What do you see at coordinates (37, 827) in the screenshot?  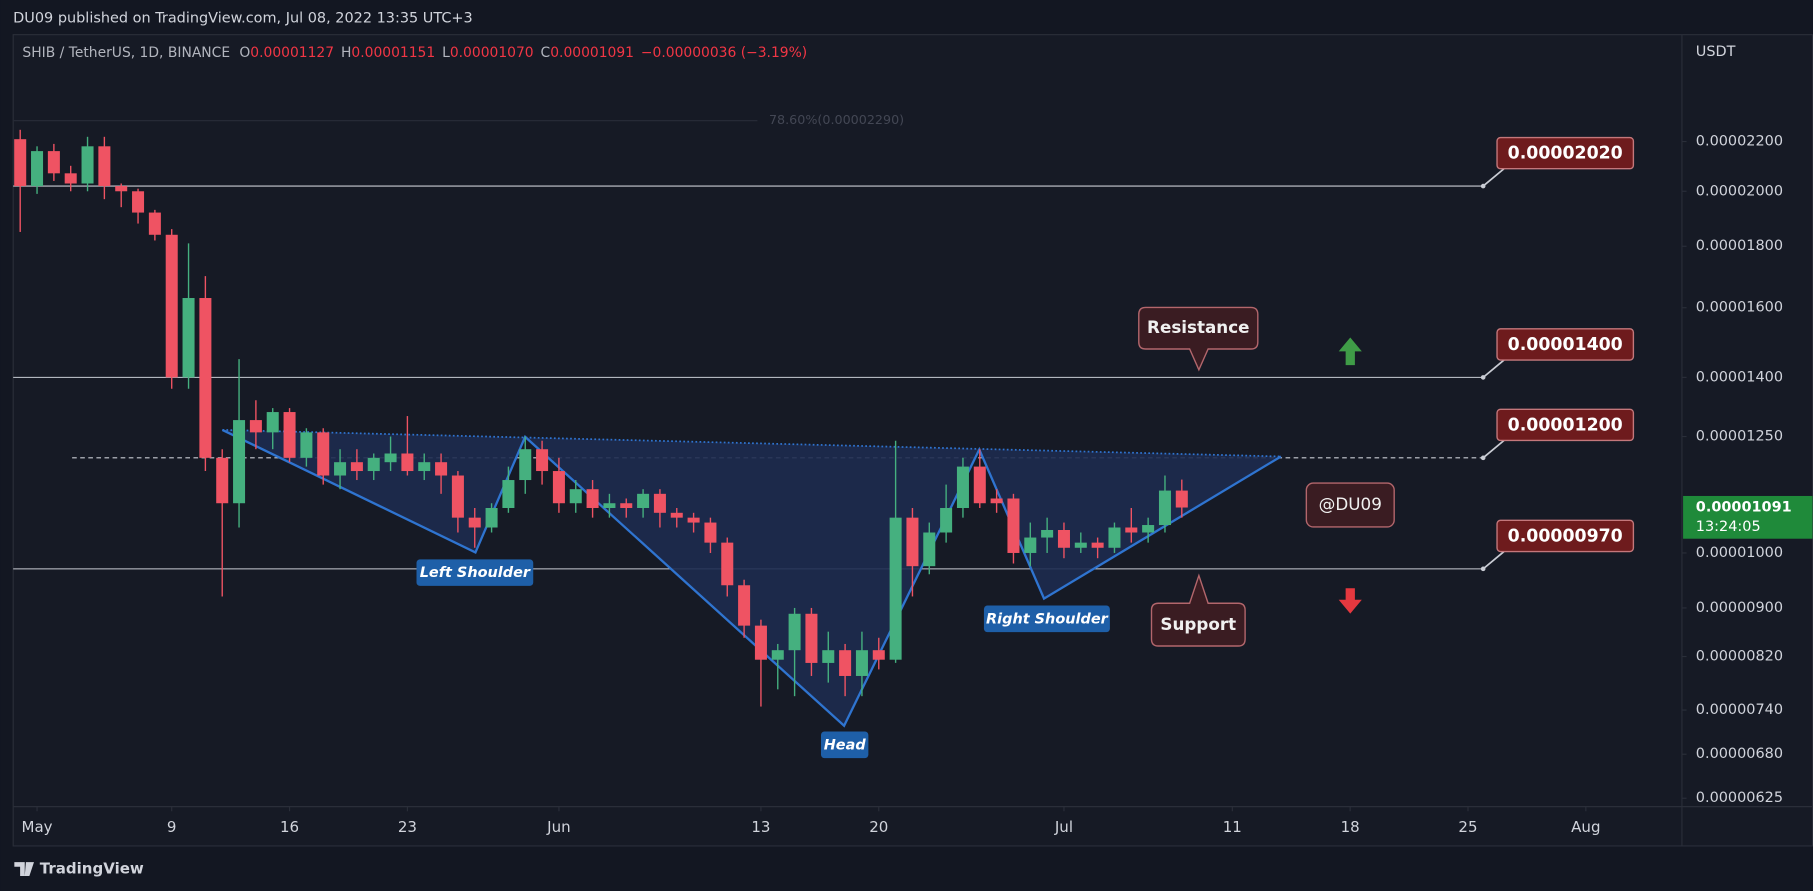 I see `x-tick-label: May` at bounding box center [37, 827].